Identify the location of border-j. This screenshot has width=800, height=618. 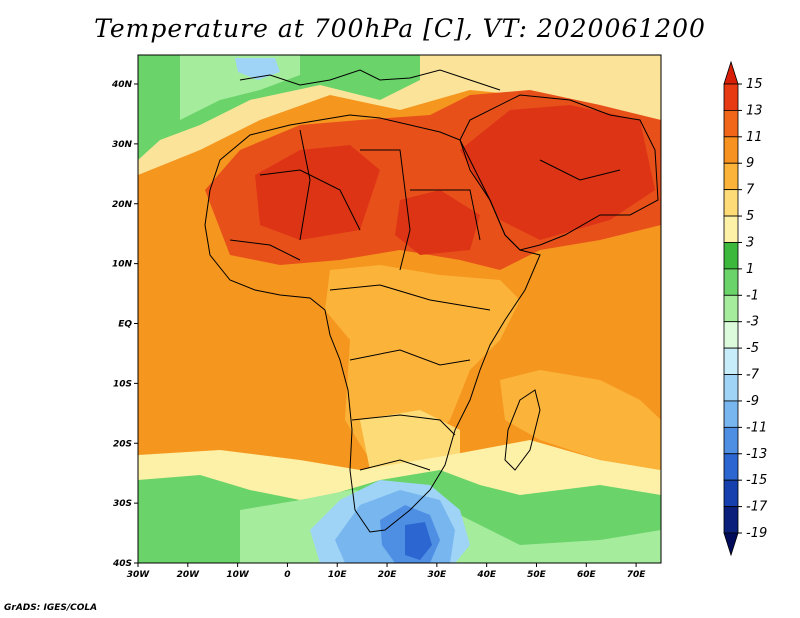
(265, 250).